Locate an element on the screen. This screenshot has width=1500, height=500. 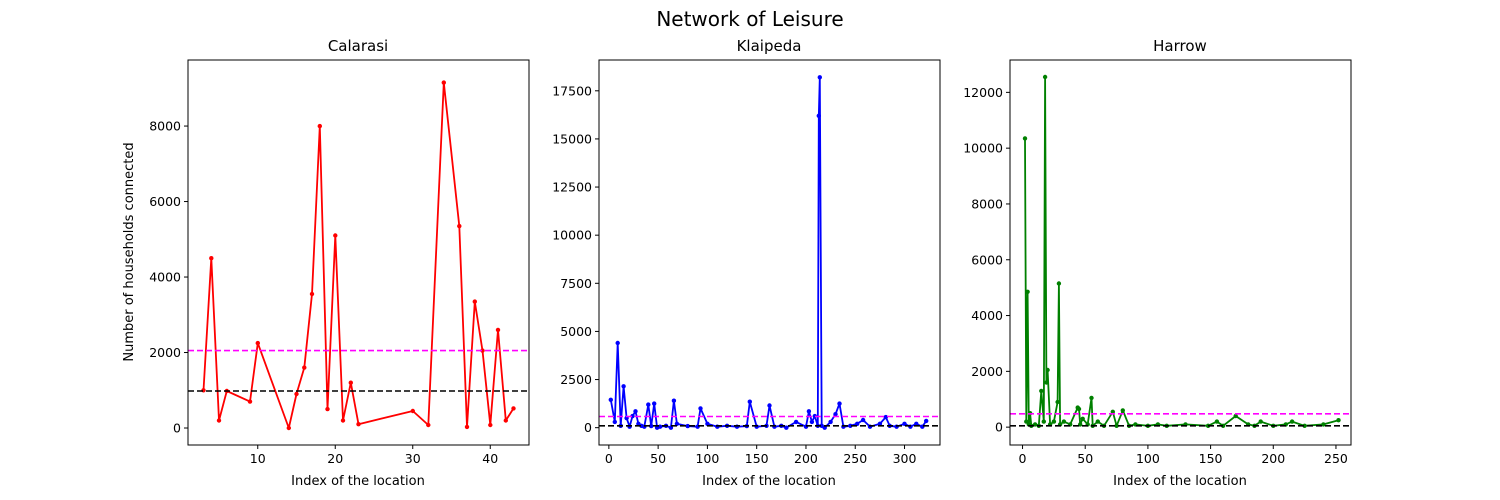
y-tick-label: 2500 is located at coordinates (576, 379).